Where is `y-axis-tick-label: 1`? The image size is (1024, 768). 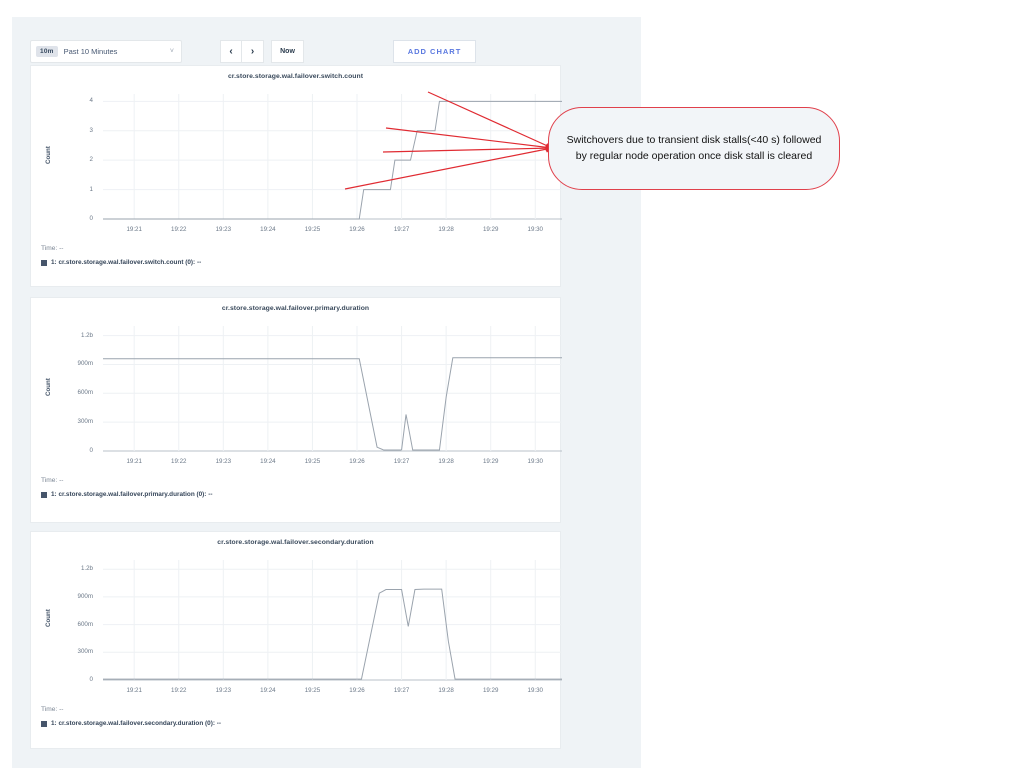 y-axis-tick-label: 1 is located at coordinates (91, 189).